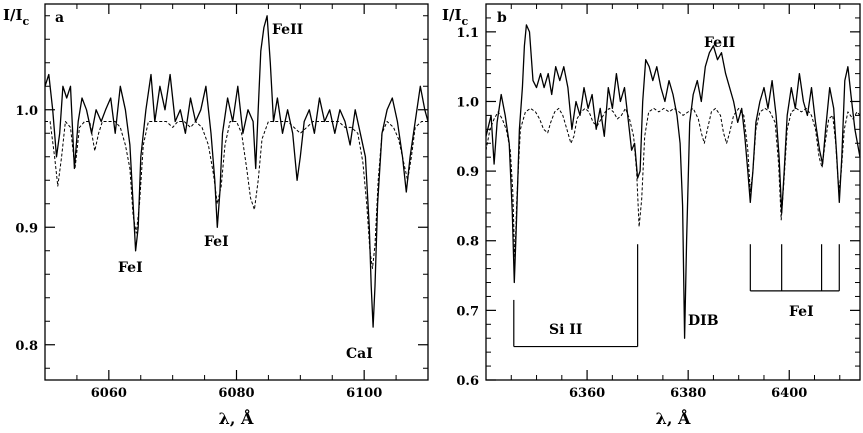 This screenshot has height=433, width=863. What do you see at coordinates (467, 33) in the screenshot?
I see `y-tick-label: 1.1` at bounding box center [467, 33].